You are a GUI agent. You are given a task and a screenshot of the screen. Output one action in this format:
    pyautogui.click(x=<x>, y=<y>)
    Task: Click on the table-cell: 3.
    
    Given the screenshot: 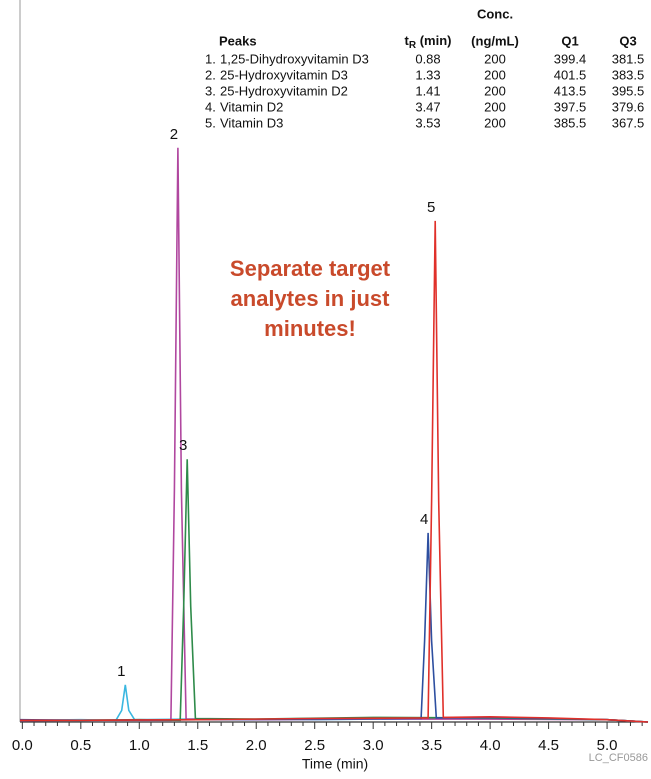 What is the action you would take?
    pyautogui.click(x=210, y=90)
    